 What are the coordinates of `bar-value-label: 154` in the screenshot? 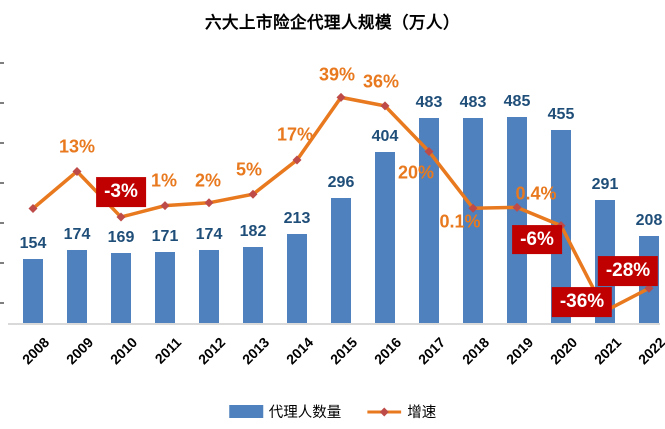 It's located at (33, 243).